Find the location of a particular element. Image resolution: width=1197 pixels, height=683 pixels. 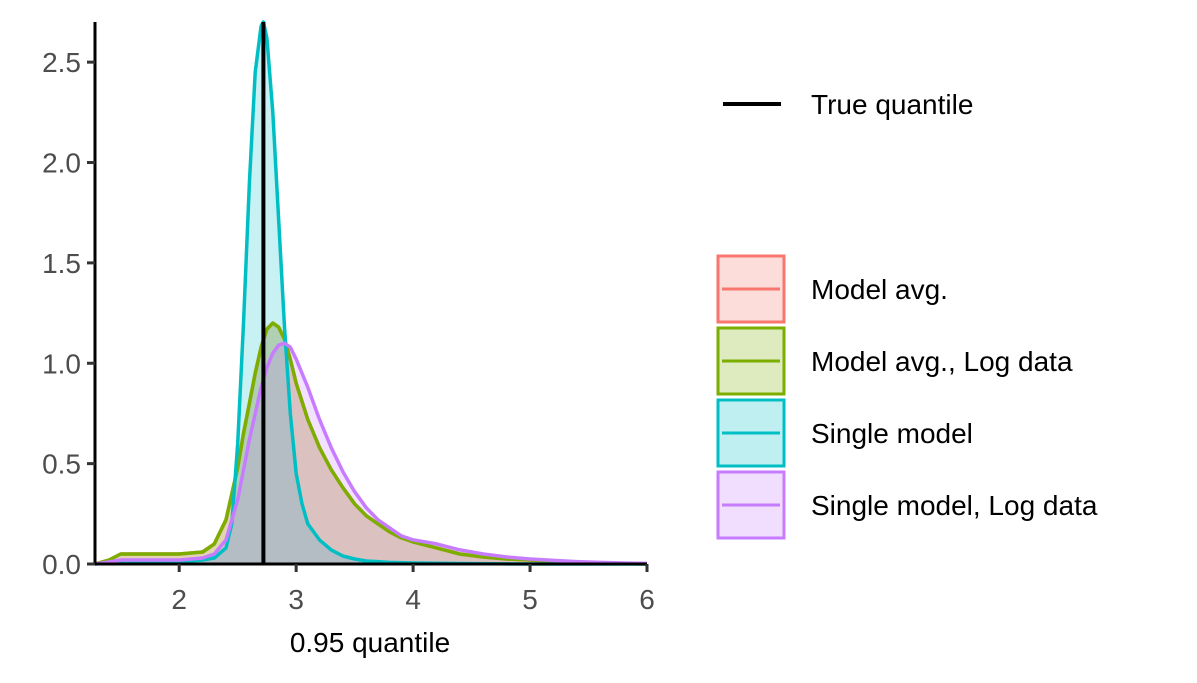

legend-label-true-quantile: True quantile is located at coordinates (892, 104).